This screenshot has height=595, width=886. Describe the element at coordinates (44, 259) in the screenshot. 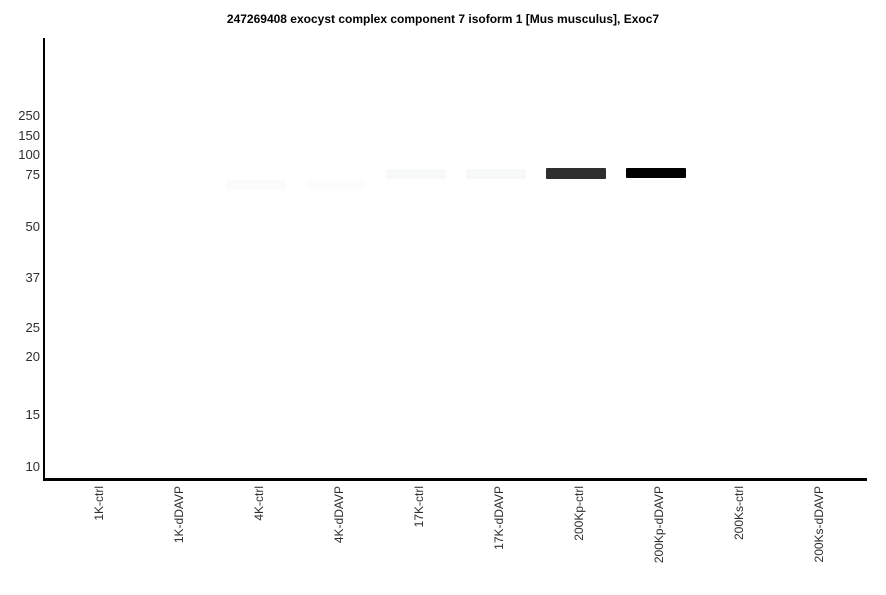

I see `y-axis-line` at that location.